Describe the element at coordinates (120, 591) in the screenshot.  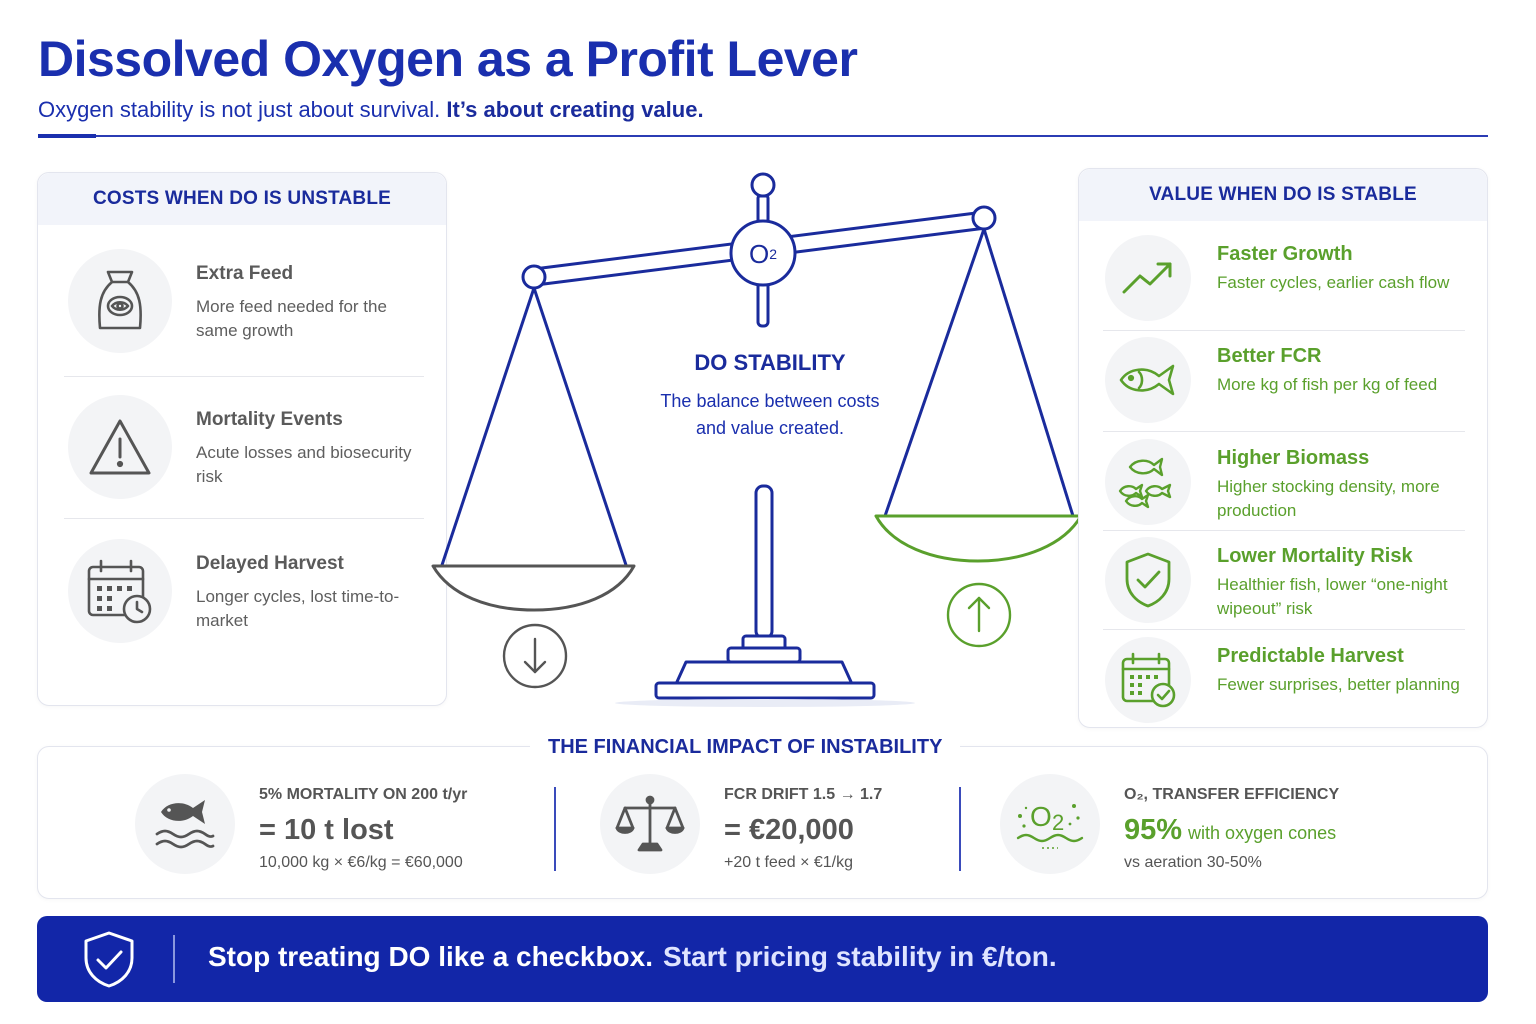
I see `calendar-clock-icon` at that location.